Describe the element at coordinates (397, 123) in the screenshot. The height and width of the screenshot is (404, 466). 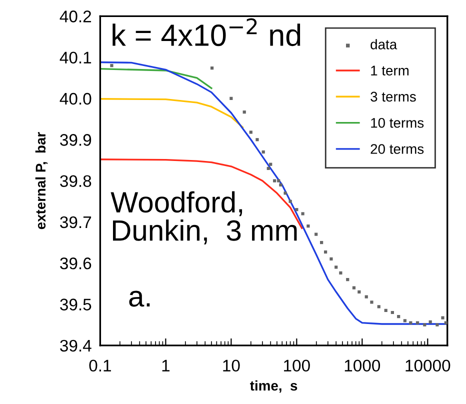
I see `legend-label: 10 terms` at that location.